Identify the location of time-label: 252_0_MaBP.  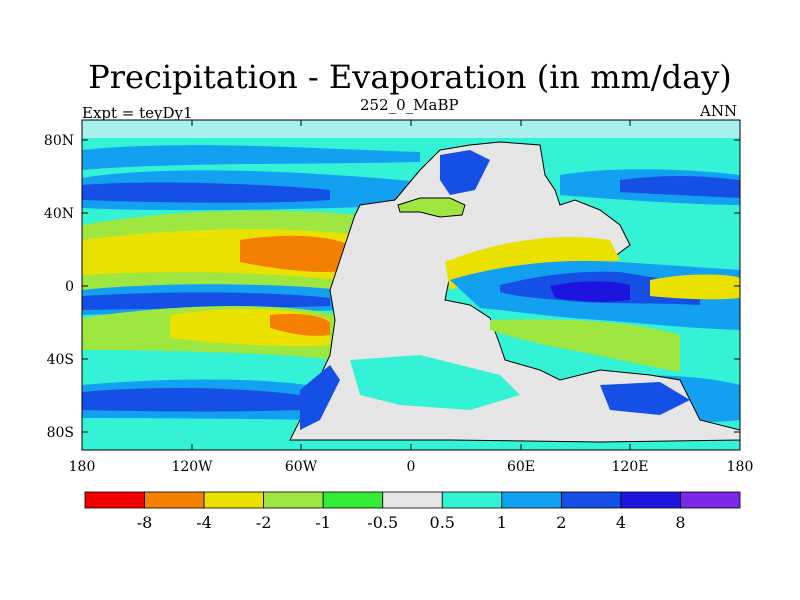
(409, 105).